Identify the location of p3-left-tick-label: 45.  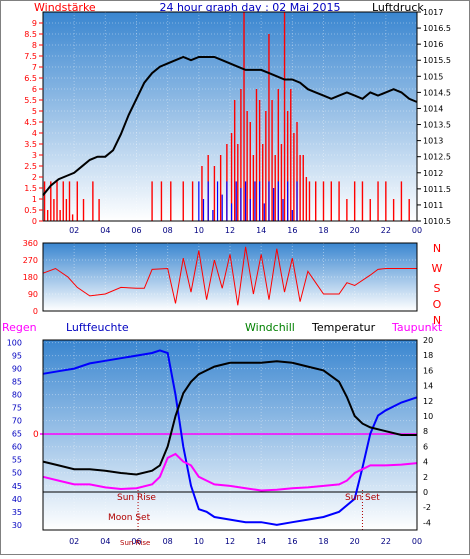
(17, 486).